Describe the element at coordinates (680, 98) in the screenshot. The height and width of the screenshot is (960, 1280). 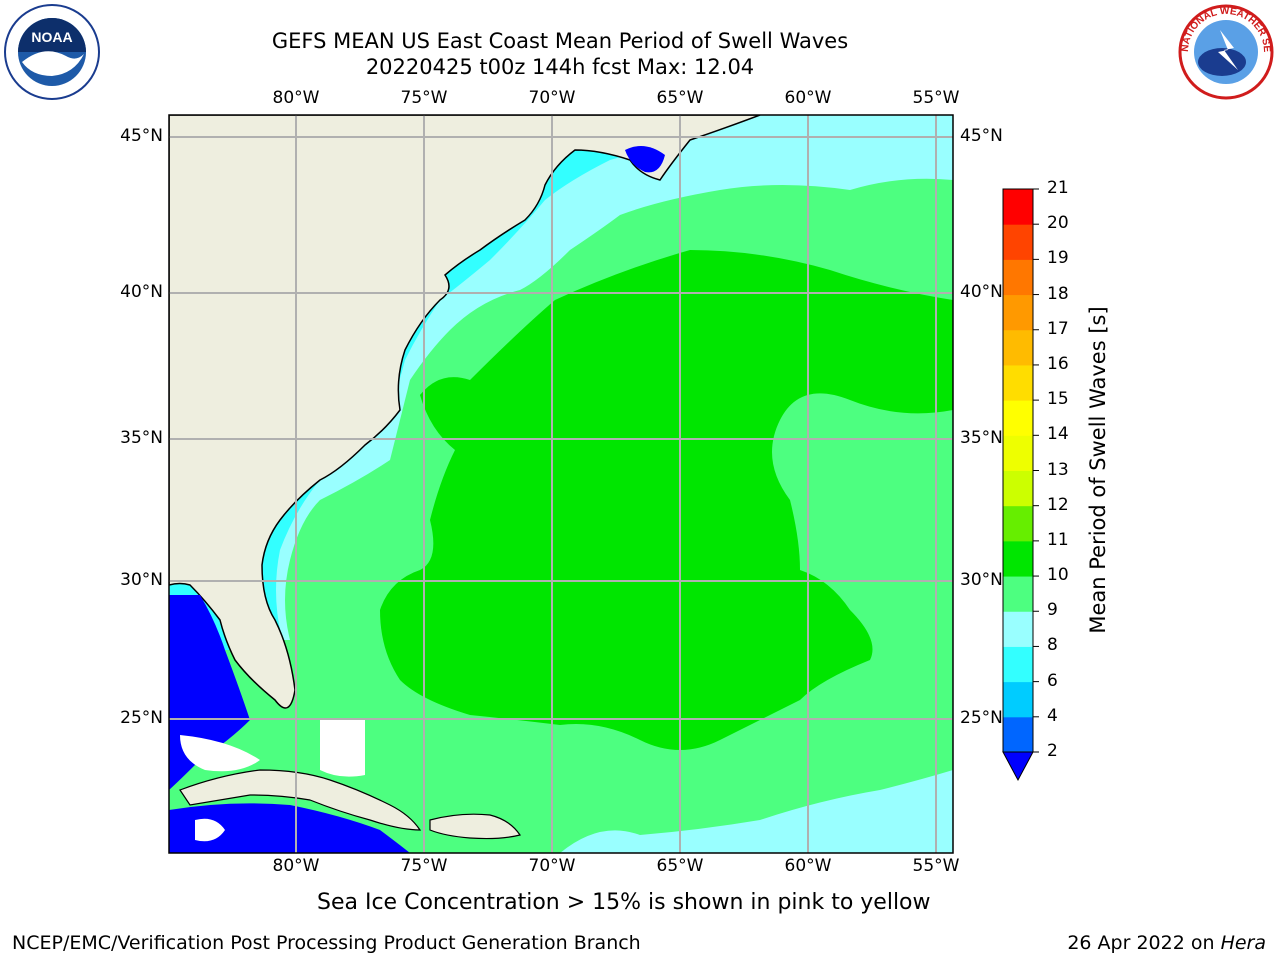
I see `lon-label-top: 65°W` at that location.